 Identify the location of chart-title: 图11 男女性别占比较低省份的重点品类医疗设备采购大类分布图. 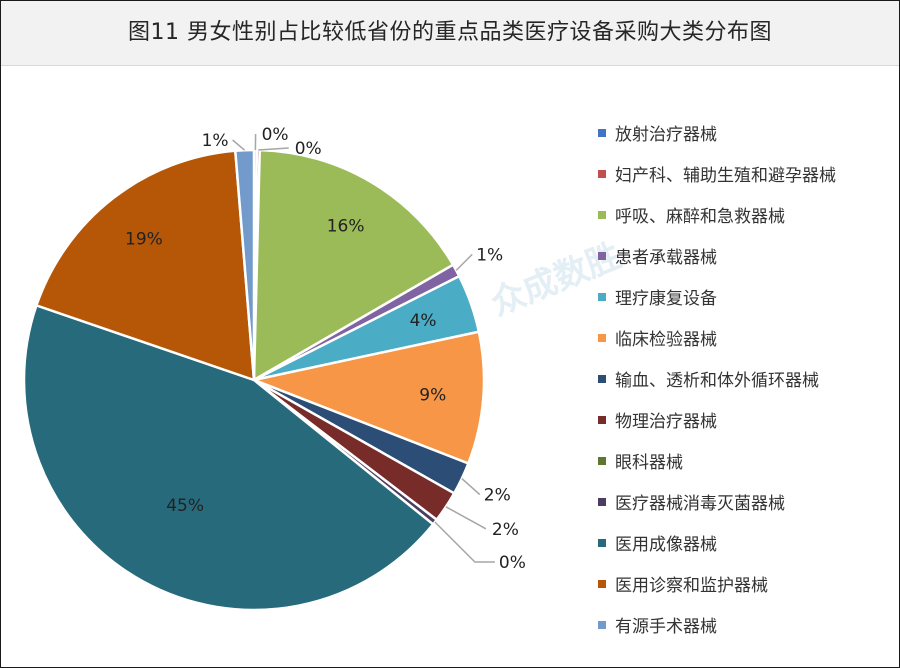
(450, 32).